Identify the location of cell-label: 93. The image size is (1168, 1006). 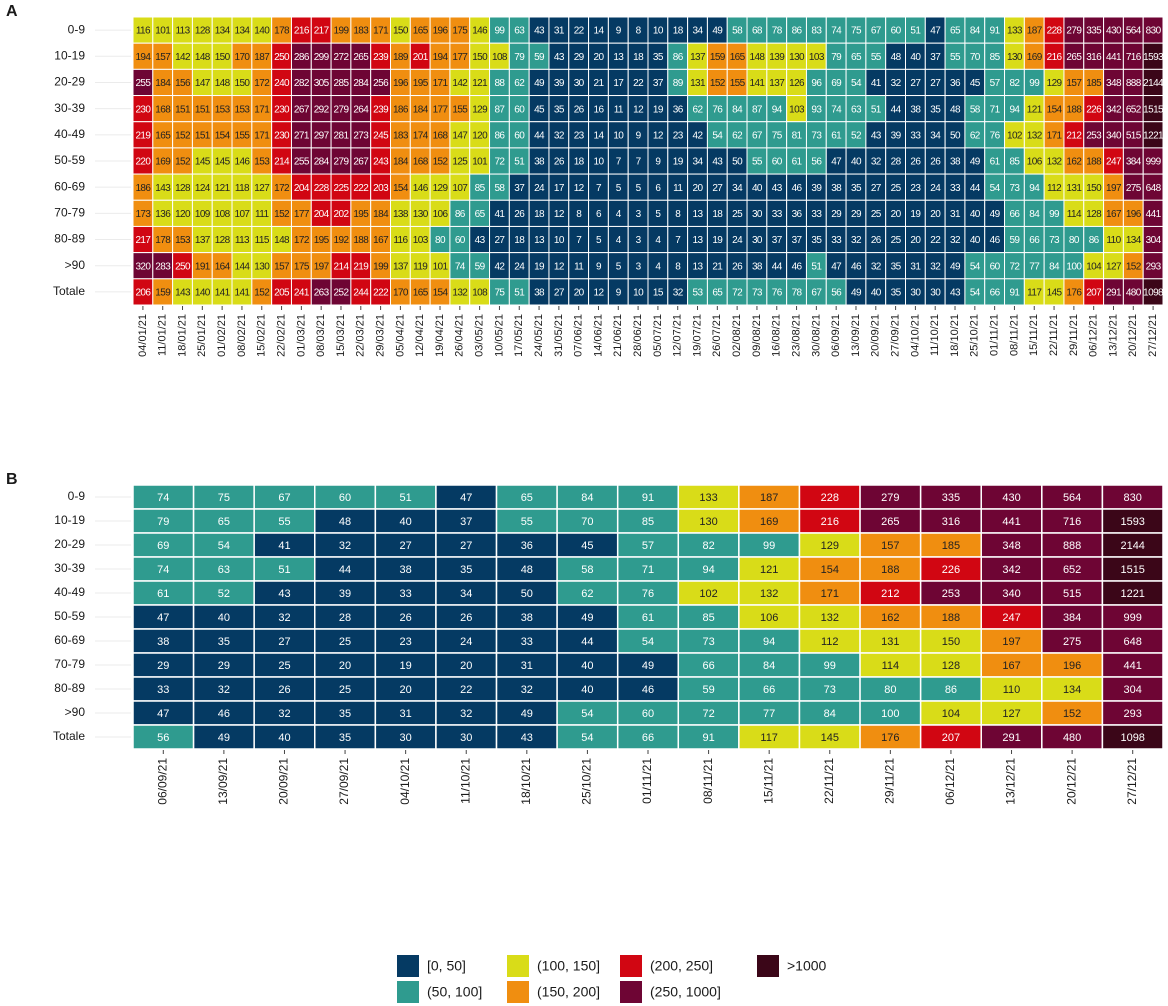
(816, 109).